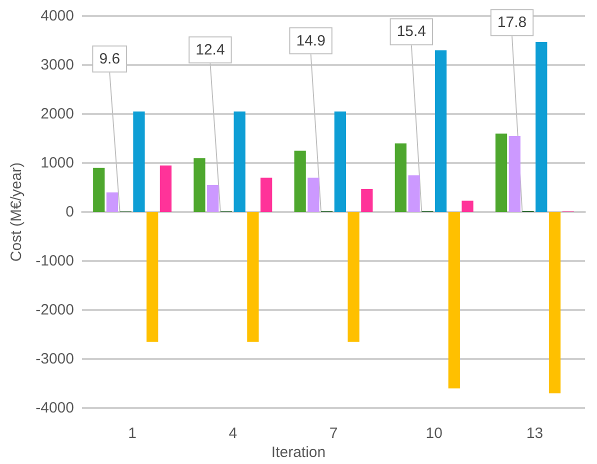  I want to click on data-label: 17.8, so click(512, 23).